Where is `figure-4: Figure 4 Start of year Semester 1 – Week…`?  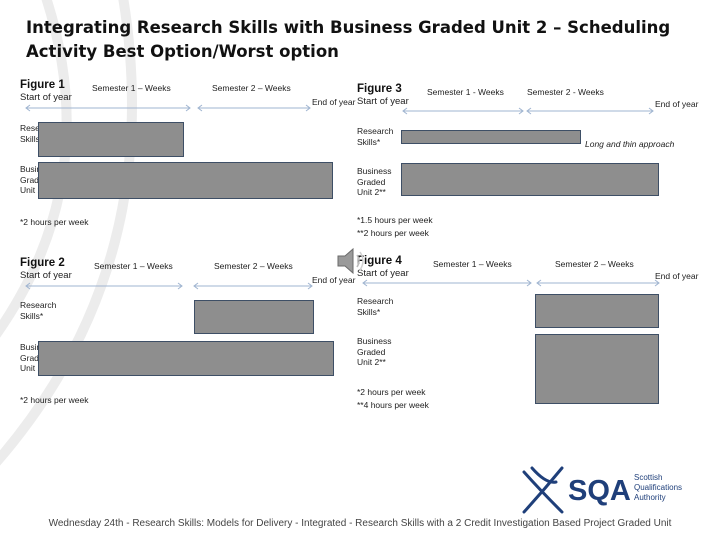
figure-4: Figure 4 Start of year Semester 1 – Week… is located at coordinates (528, 336).